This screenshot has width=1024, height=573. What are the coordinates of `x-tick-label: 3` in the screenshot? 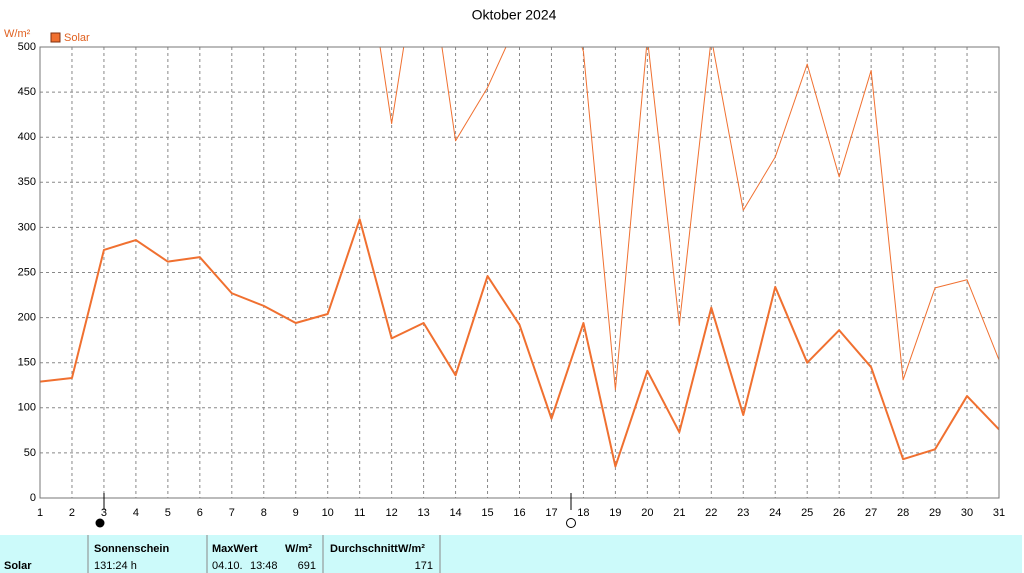 It's located at (104, 513).